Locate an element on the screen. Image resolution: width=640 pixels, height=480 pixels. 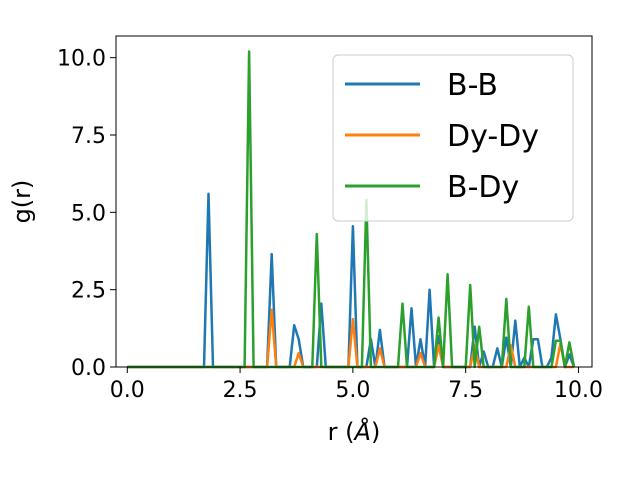
x-tick-label: 10.0 is located at coordinates (578, 390).